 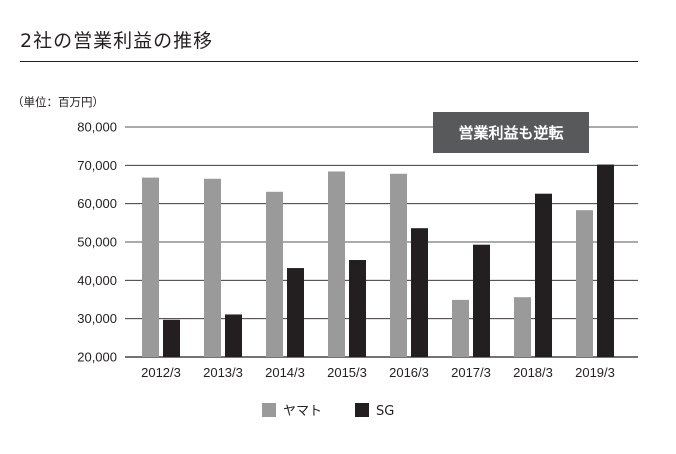 What do you see at coordinates (533, 372) in the screenshot?
I see `x-tick-label: 2018/3` at bounding box center [533, 372].